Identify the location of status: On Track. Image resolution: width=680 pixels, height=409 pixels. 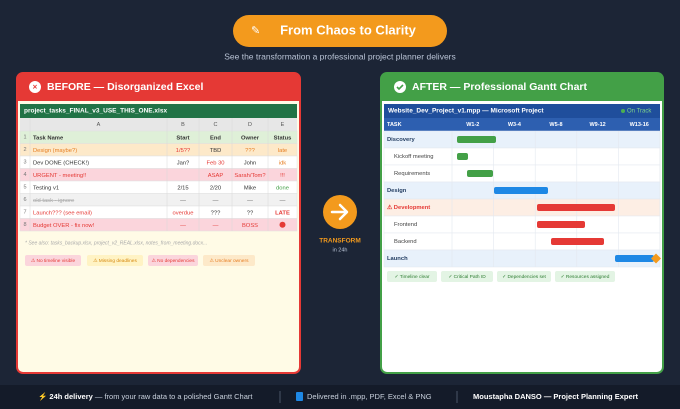
(639, 112).